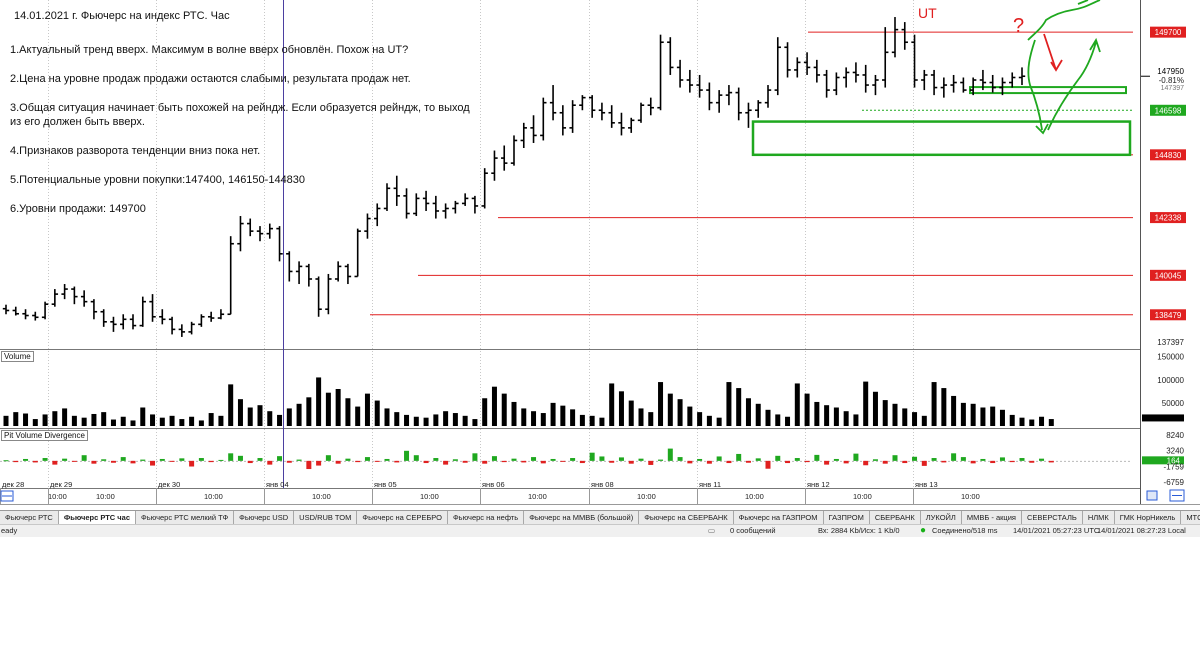 This screenshot has width=1200, height=650. I want to click on pvd-axis-tick: -1759, so click(1174, 466).